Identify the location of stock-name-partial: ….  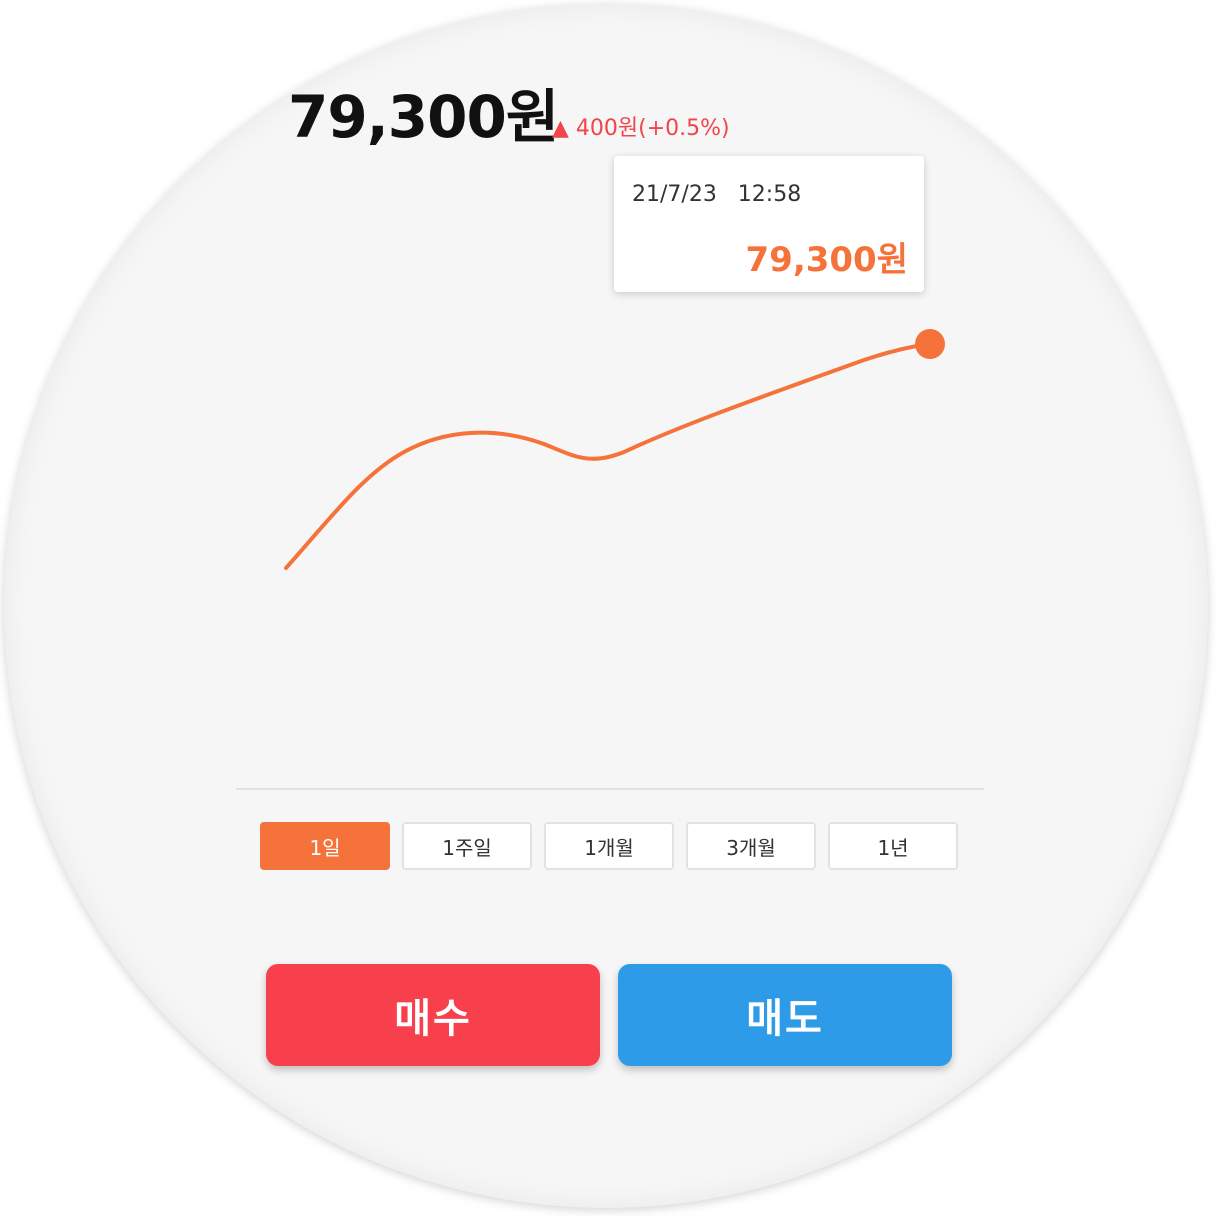
(385, 16).